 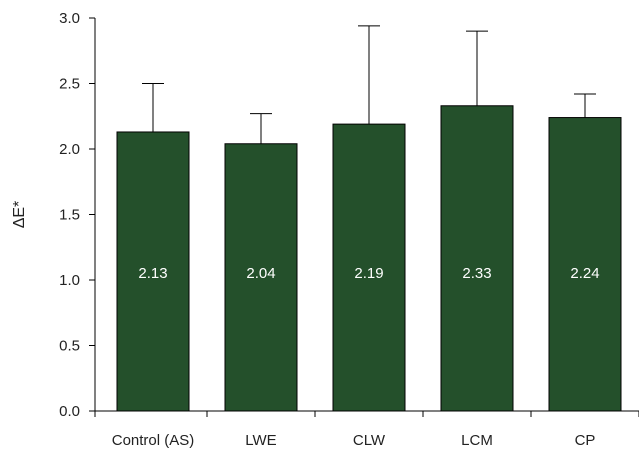 What do you see at coordinates (368, 273) in the screenshot?
I see `data-label: 2.19` at bounding box center [368, 273].